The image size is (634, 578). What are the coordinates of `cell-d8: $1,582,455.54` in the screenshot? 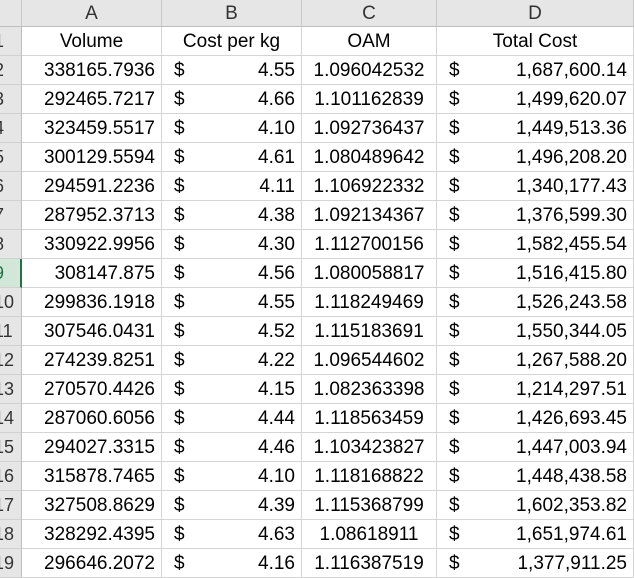 It's located at (535, 244).